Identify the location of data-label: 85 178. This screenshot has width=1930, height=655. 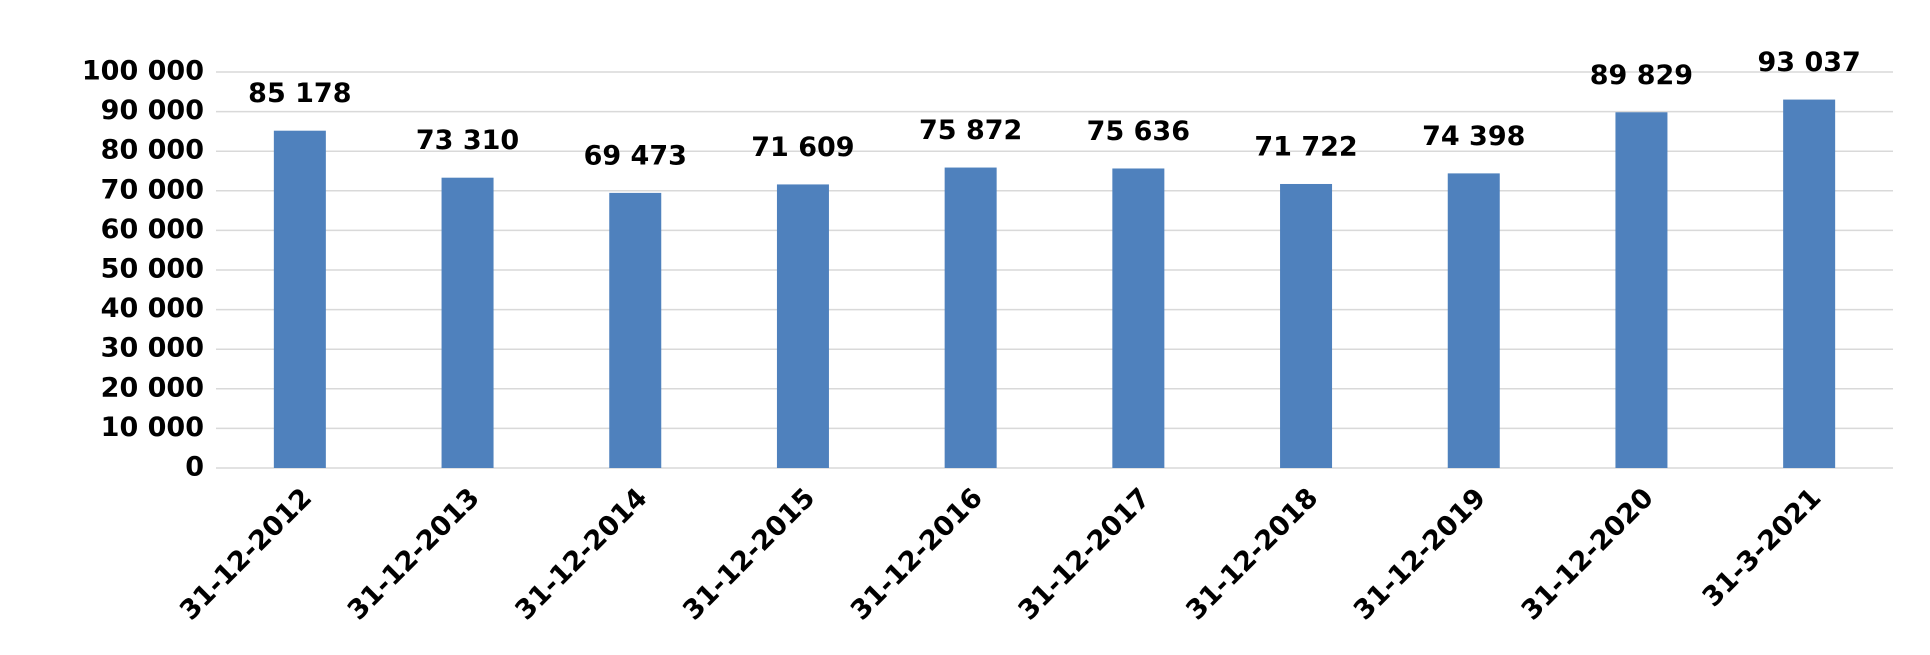
(299, 93).